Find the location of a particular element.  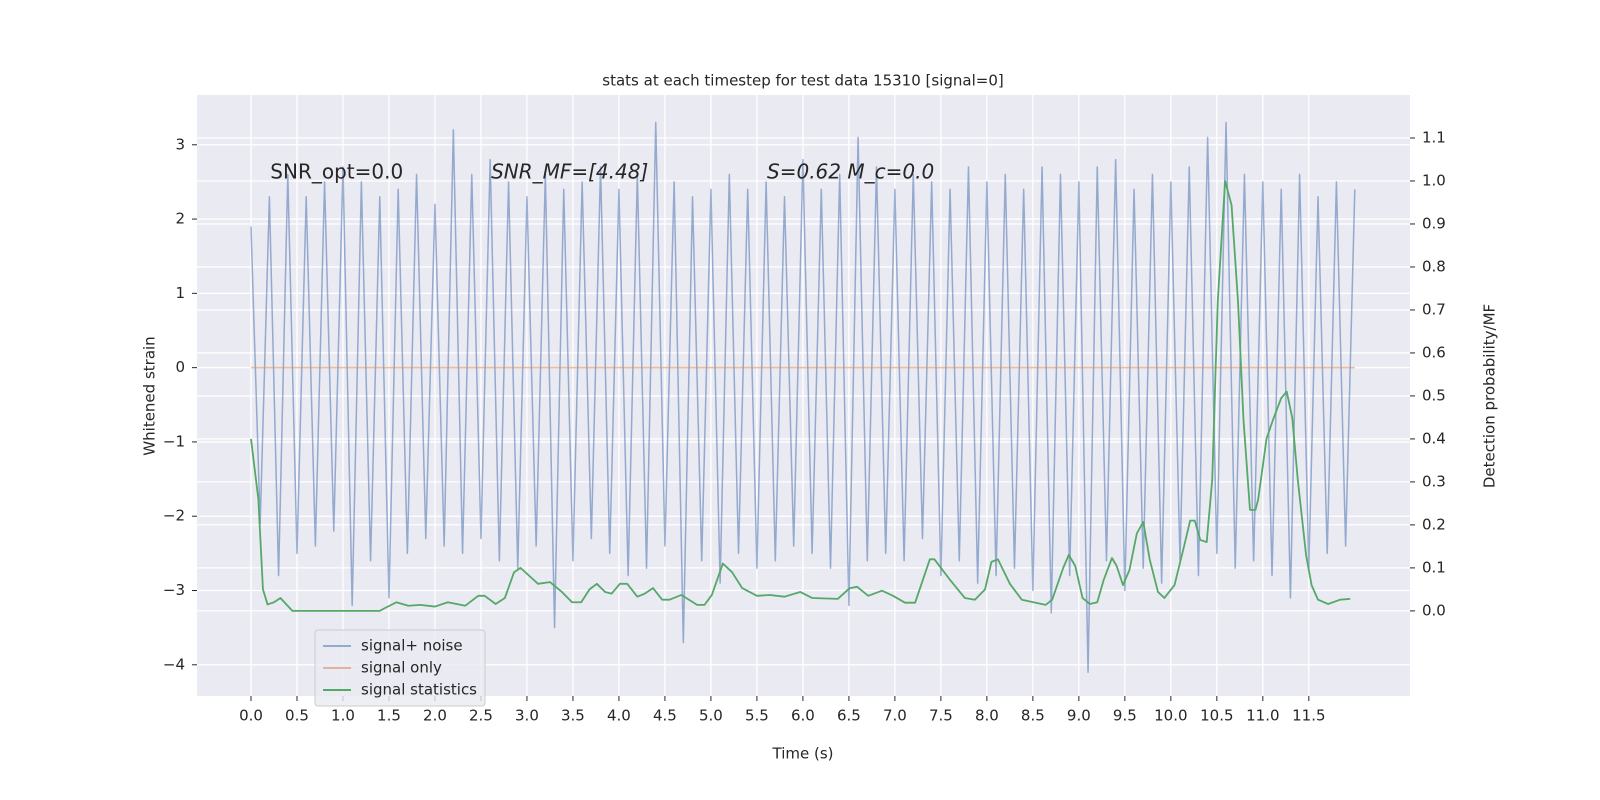

x-tick-label: 7.5 is located at coordinates (941, 716).